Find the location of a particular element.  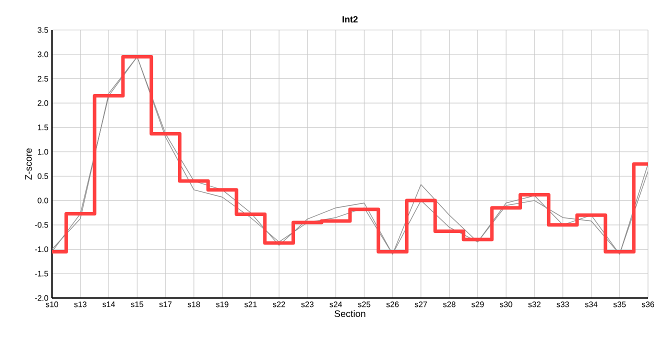

x-tick-label: s33 is located at coordinates (562, 305).